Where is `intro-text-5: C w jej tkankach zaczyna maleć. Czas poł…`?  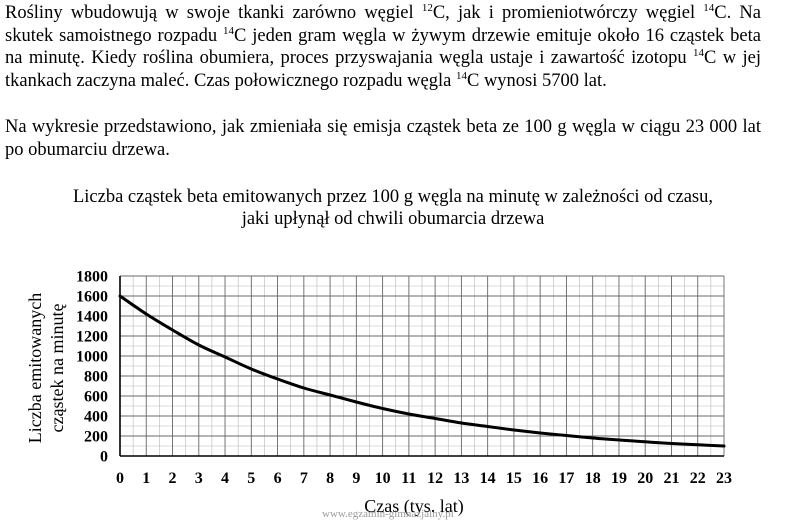
intro-text-5: C w jej tkankach zaczyna maleć. Czas poł… is located at coordinates (383, 69).